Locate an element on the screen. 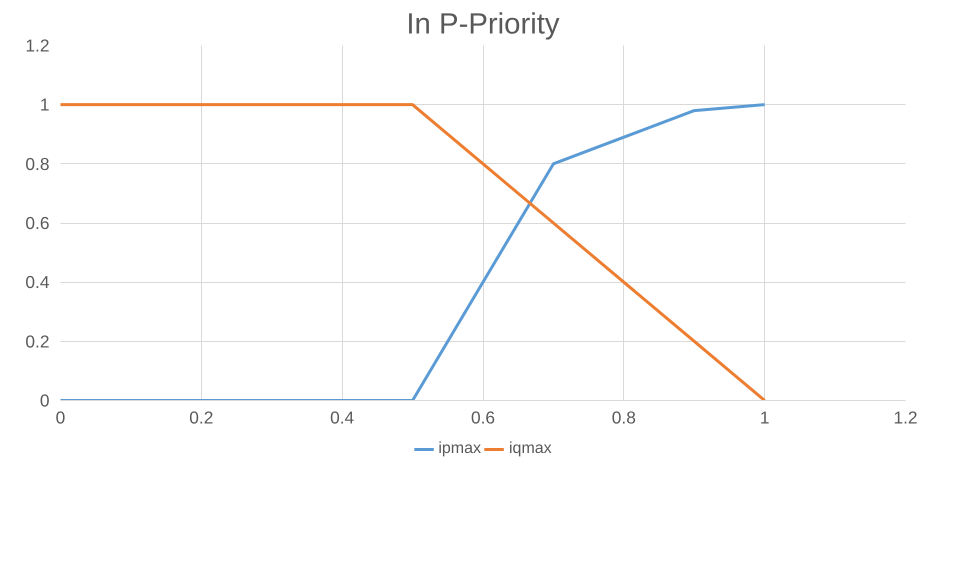 This screenshot has width=958, height=581. x-tick-label: 1.2 is located at coordinates (905, 418).